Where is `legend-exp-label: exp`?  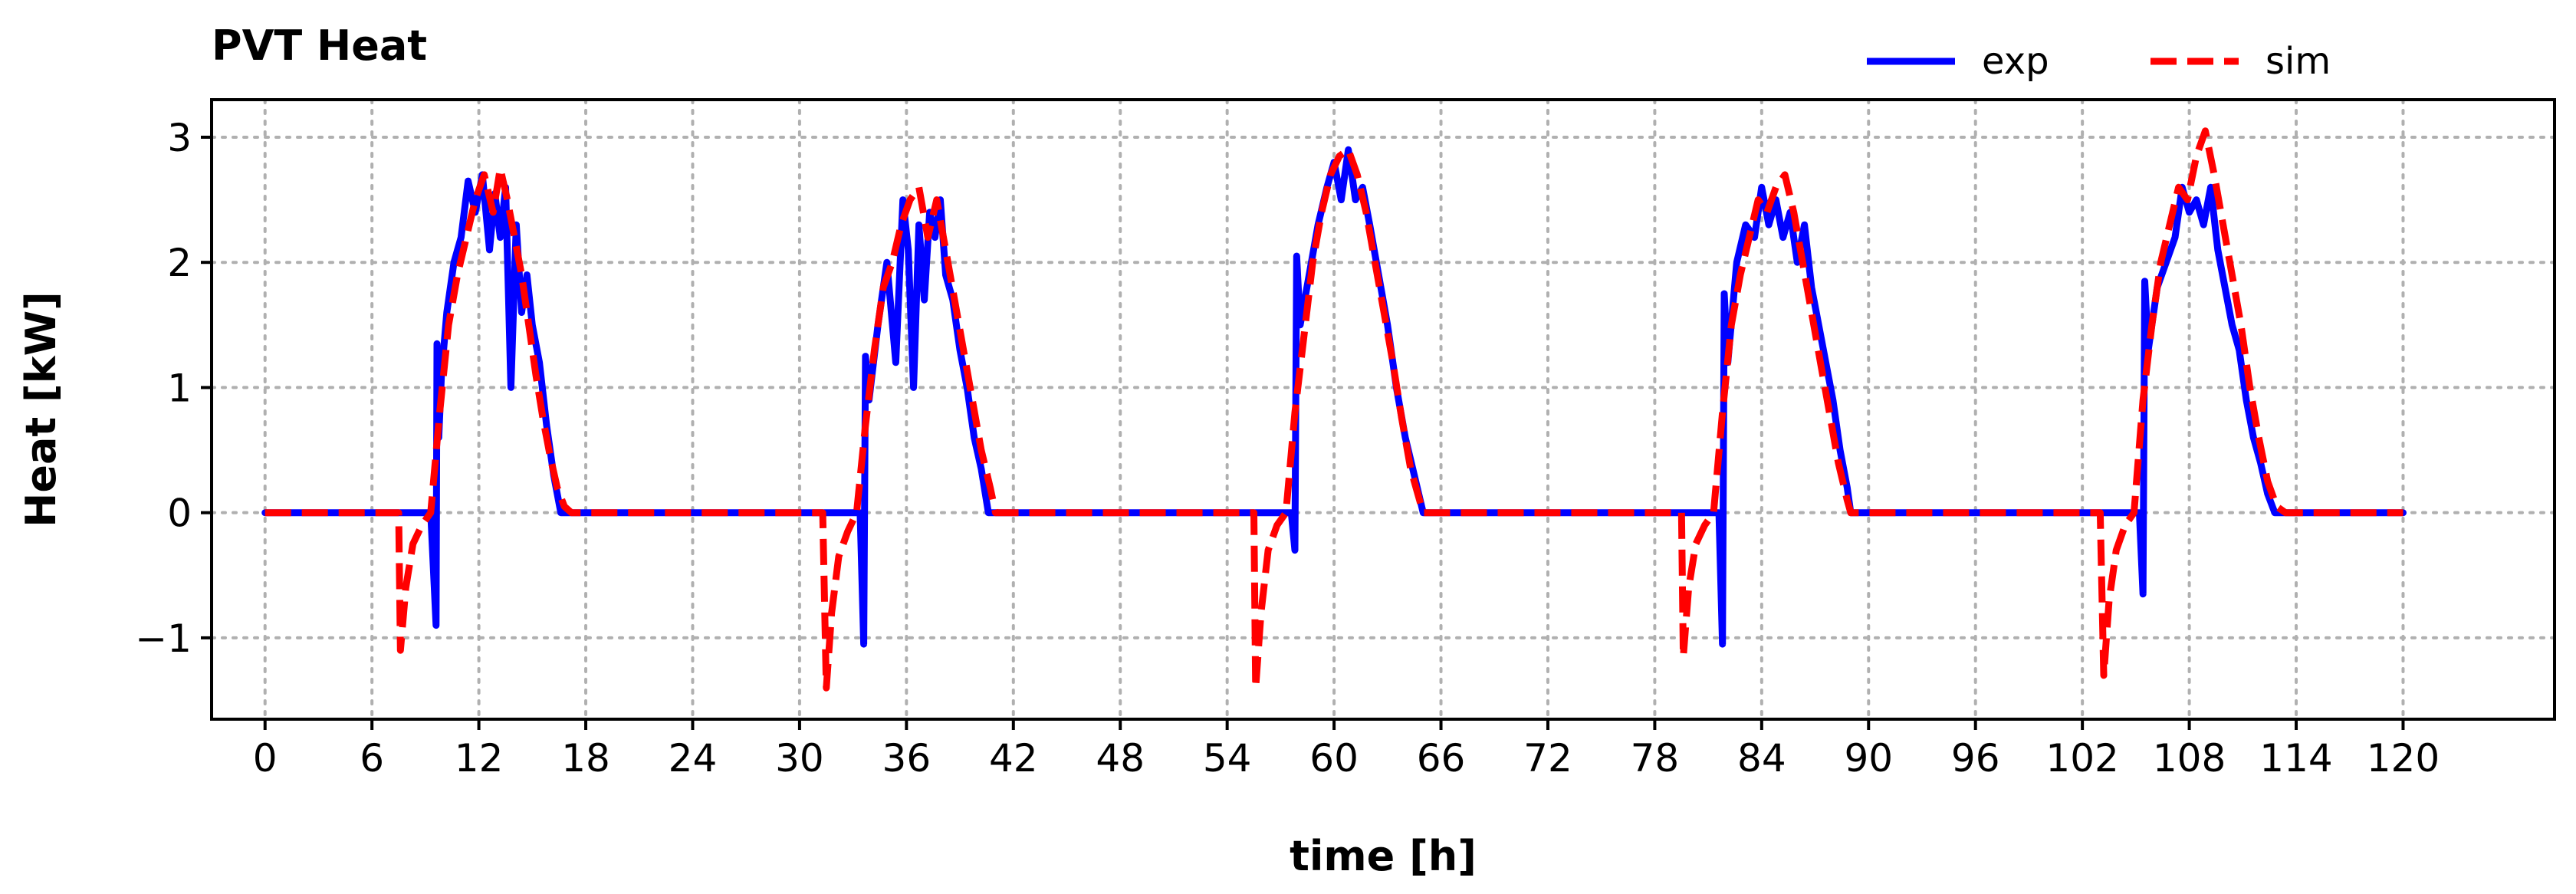
legend-exp-label: exp is located at coordinates (2016, 61).